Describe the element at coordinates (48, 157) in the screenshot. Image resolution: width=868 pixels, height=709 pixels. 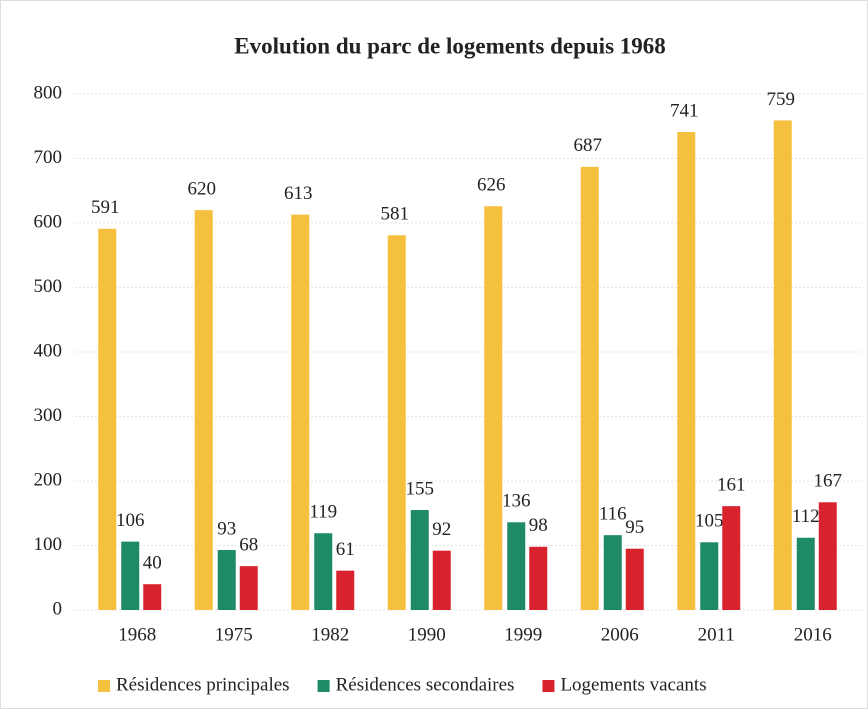
I see `y-tick-label: 700` at that location.